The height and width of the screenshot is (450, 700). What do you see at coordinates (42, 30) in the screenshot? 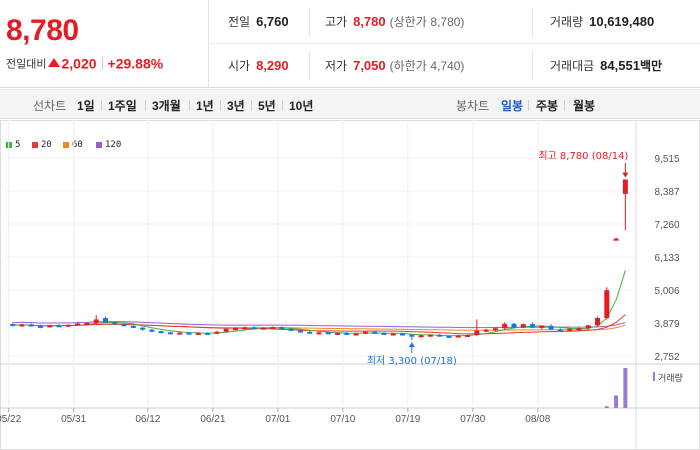
I see `current-price: 8,780` at bounding box center [42, 30].